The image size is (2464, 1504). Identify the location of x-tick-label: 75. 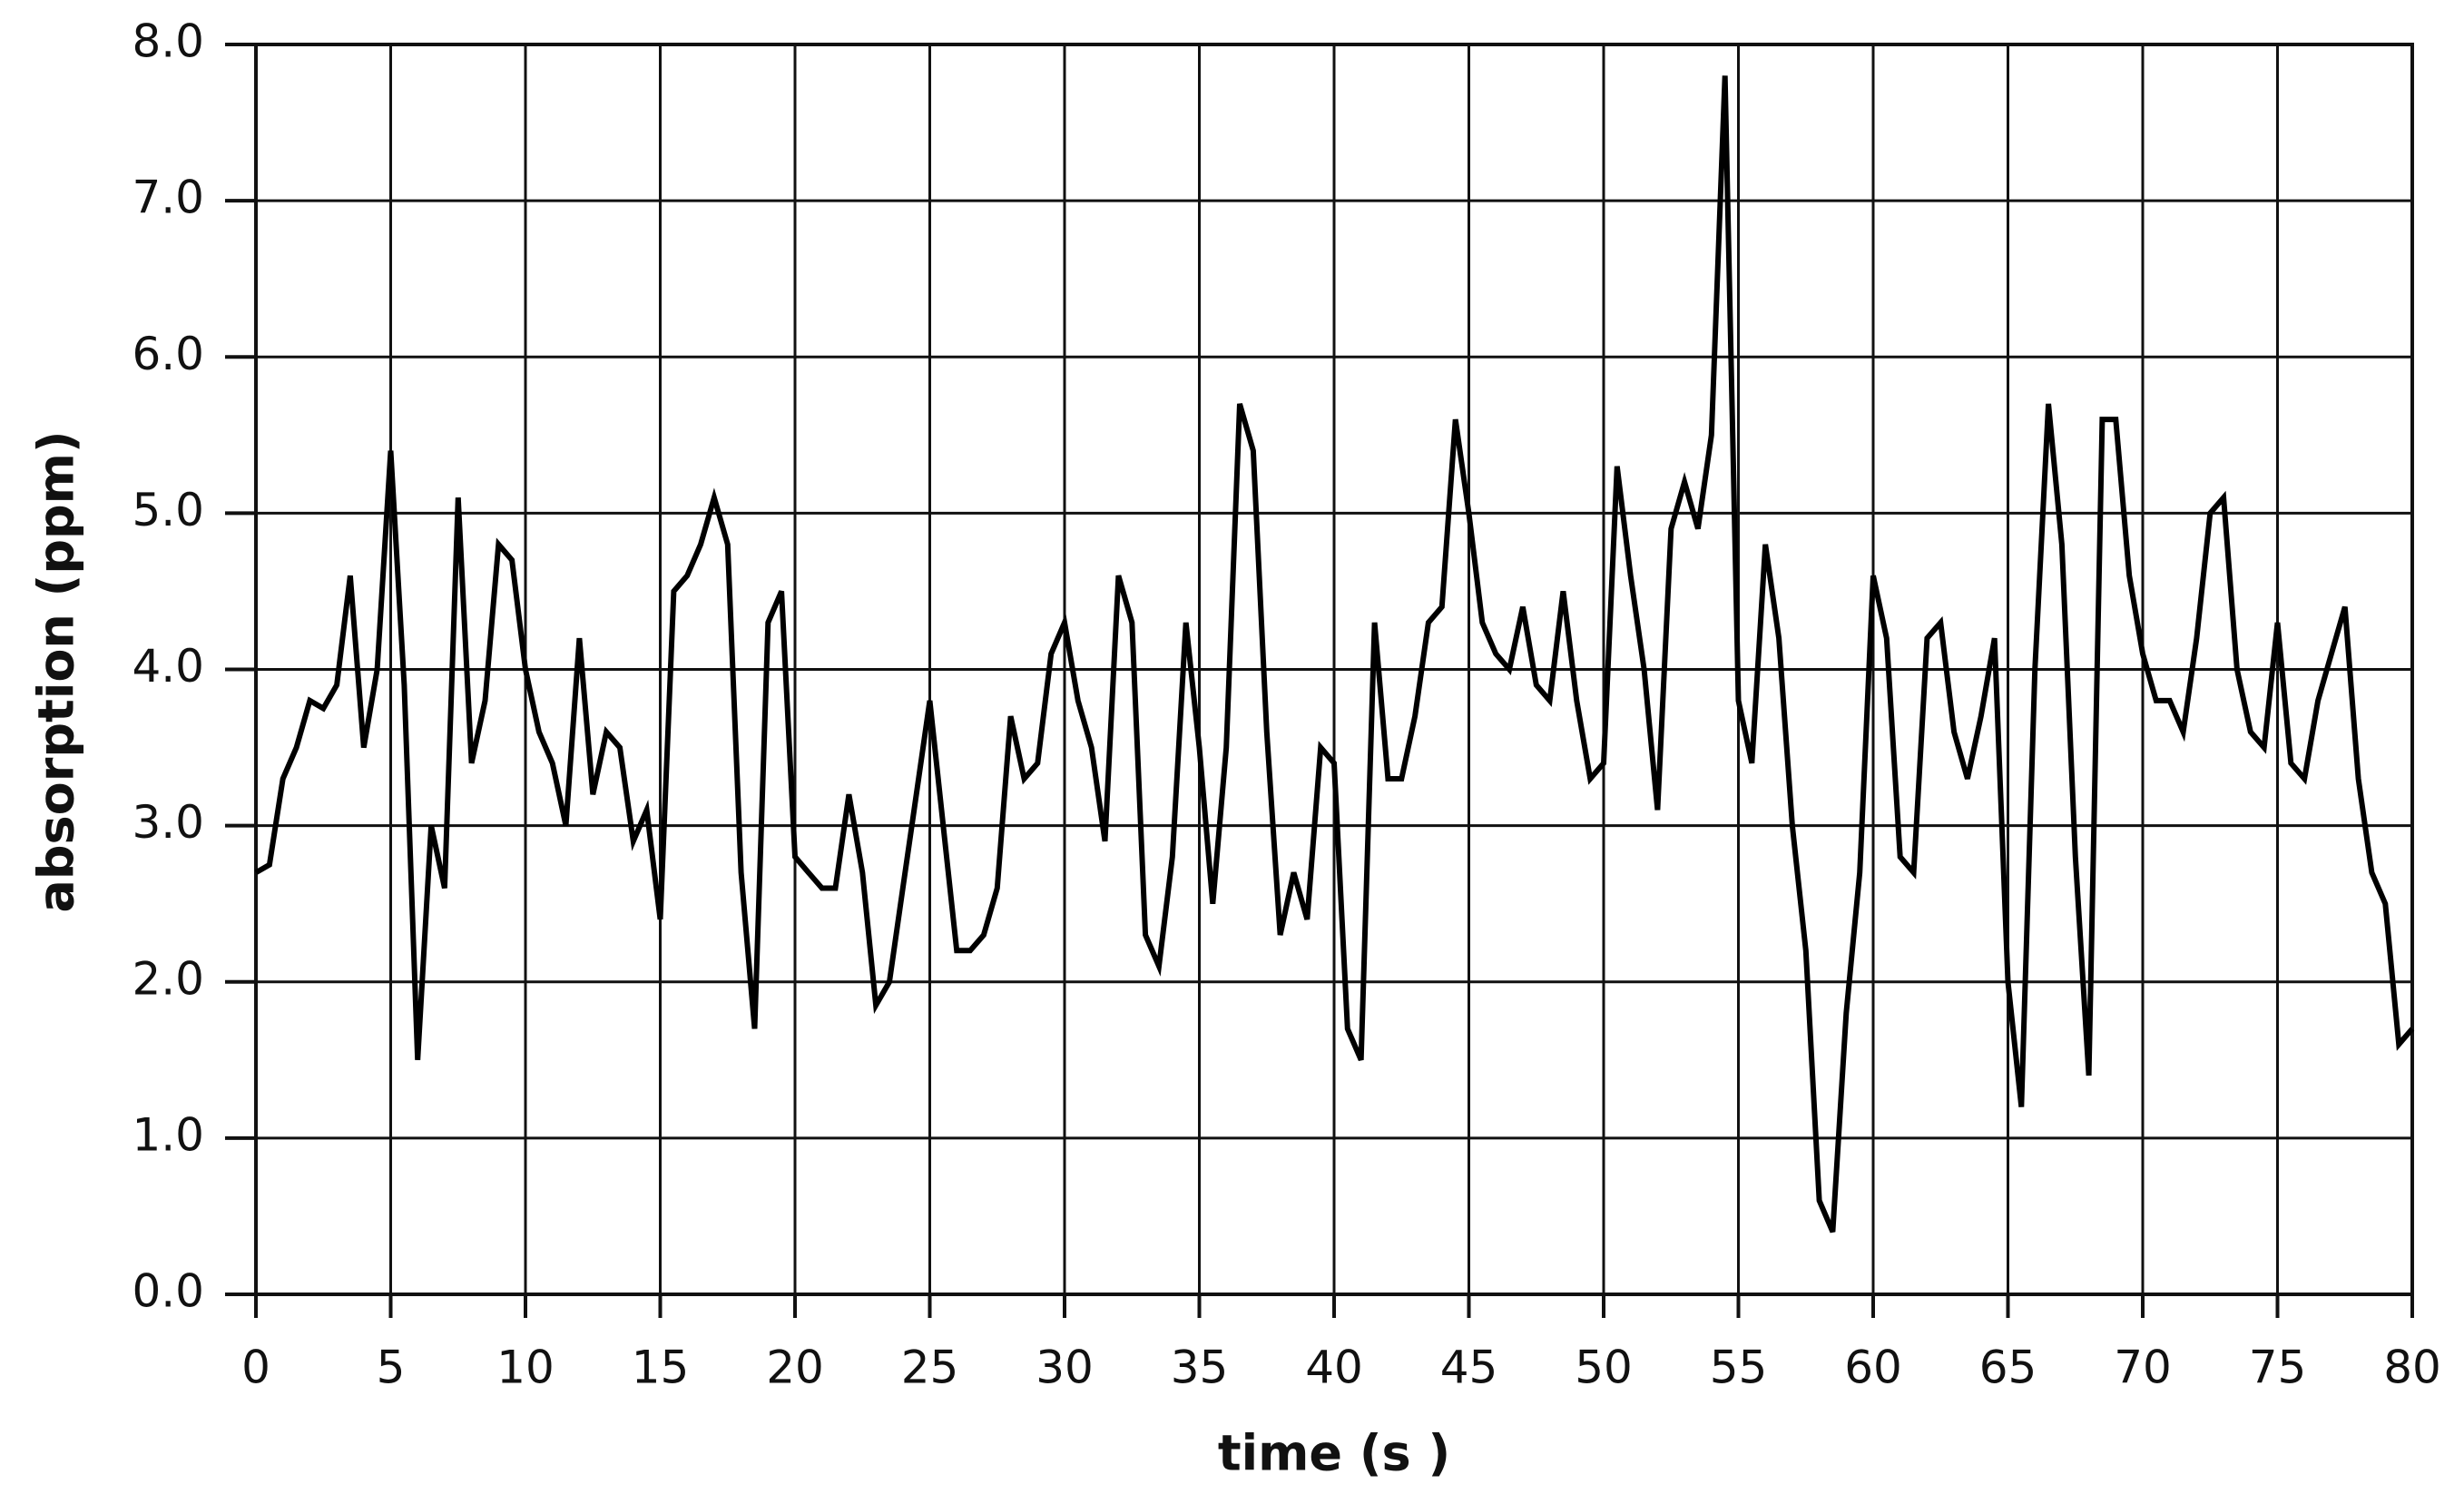
(2278, 1368).